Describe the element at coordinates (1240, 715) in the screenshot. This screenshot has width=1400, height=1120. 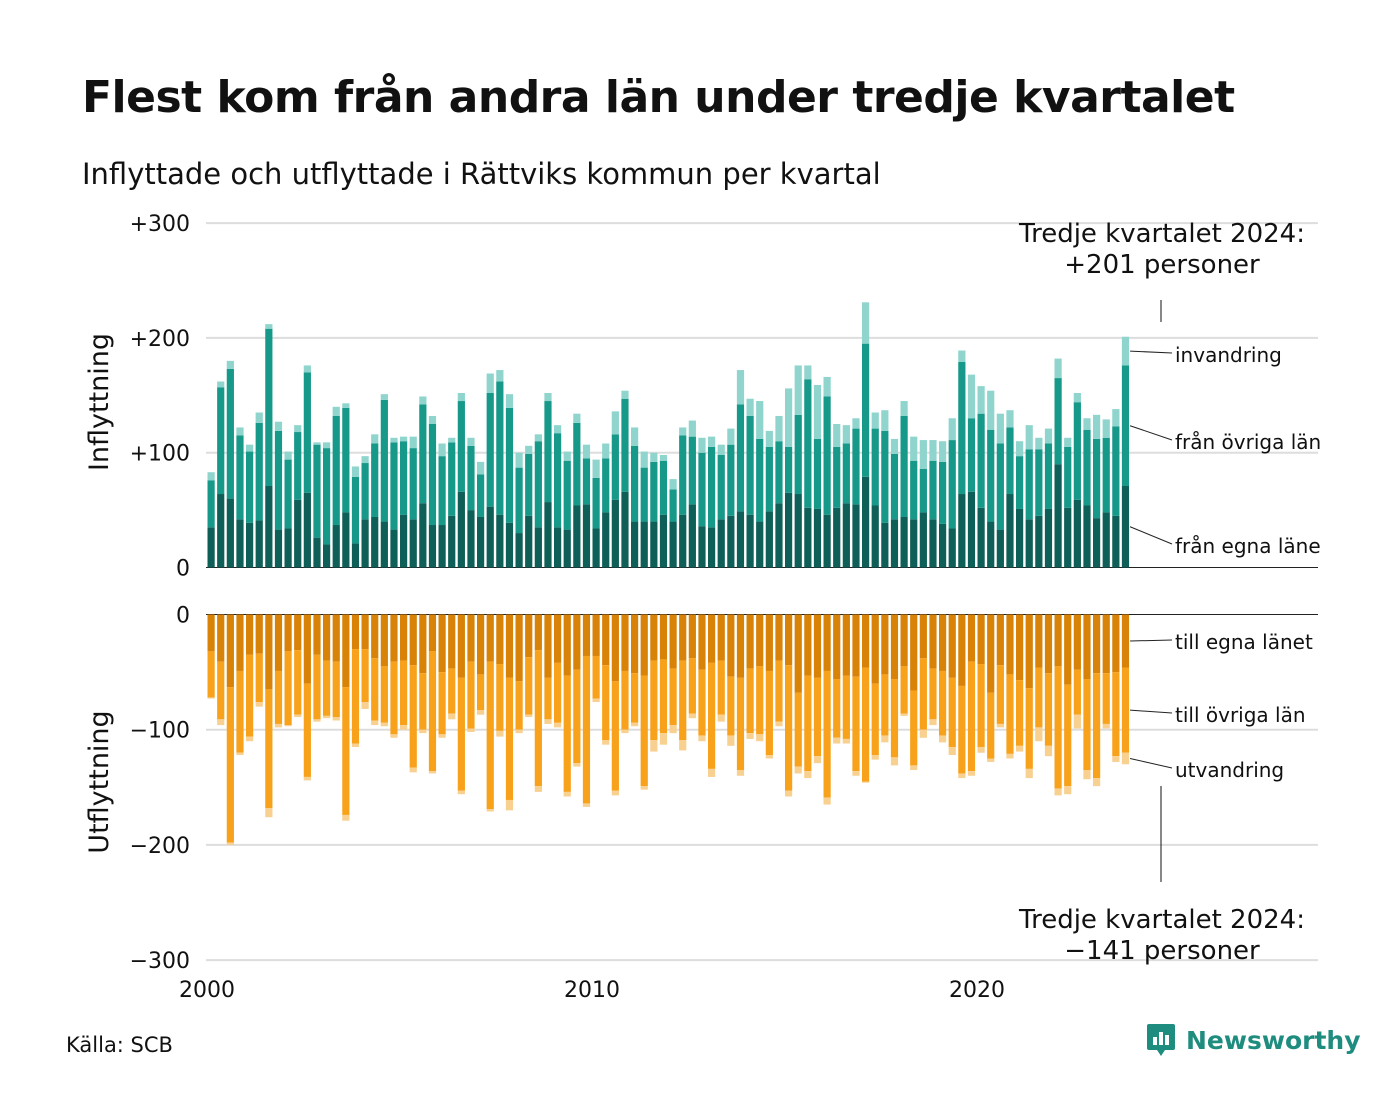
I see `series-label-out-other: till övriga län` at that location.